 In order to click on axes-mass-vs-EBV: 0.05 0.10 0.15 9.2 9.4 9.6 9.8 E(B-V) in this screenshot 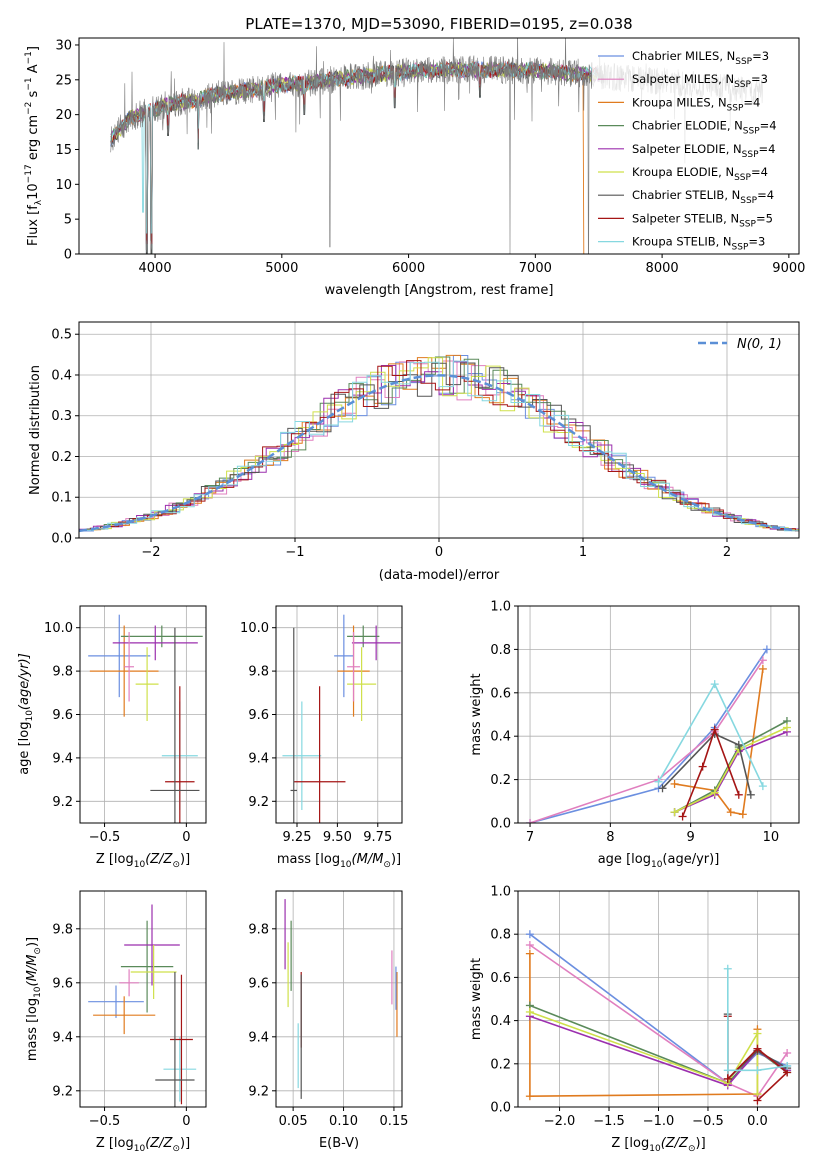, I will do `click(328, 1020)`.